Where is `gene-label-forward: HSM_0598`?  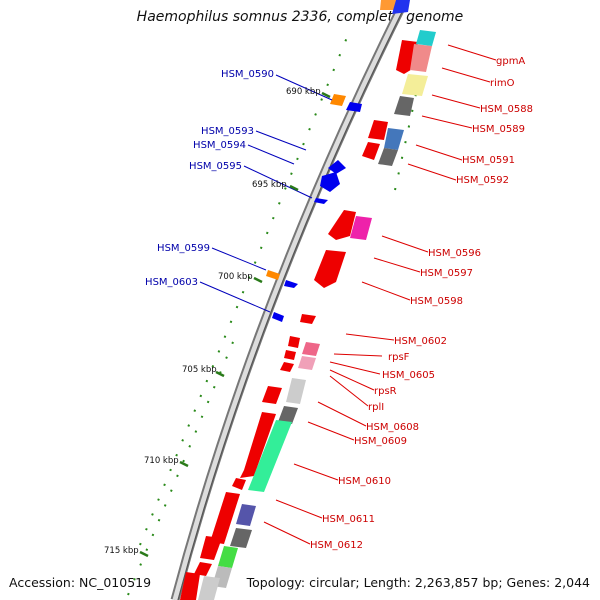 gene-label-forward: HSM_0598 is located at coordinates (436, 301).